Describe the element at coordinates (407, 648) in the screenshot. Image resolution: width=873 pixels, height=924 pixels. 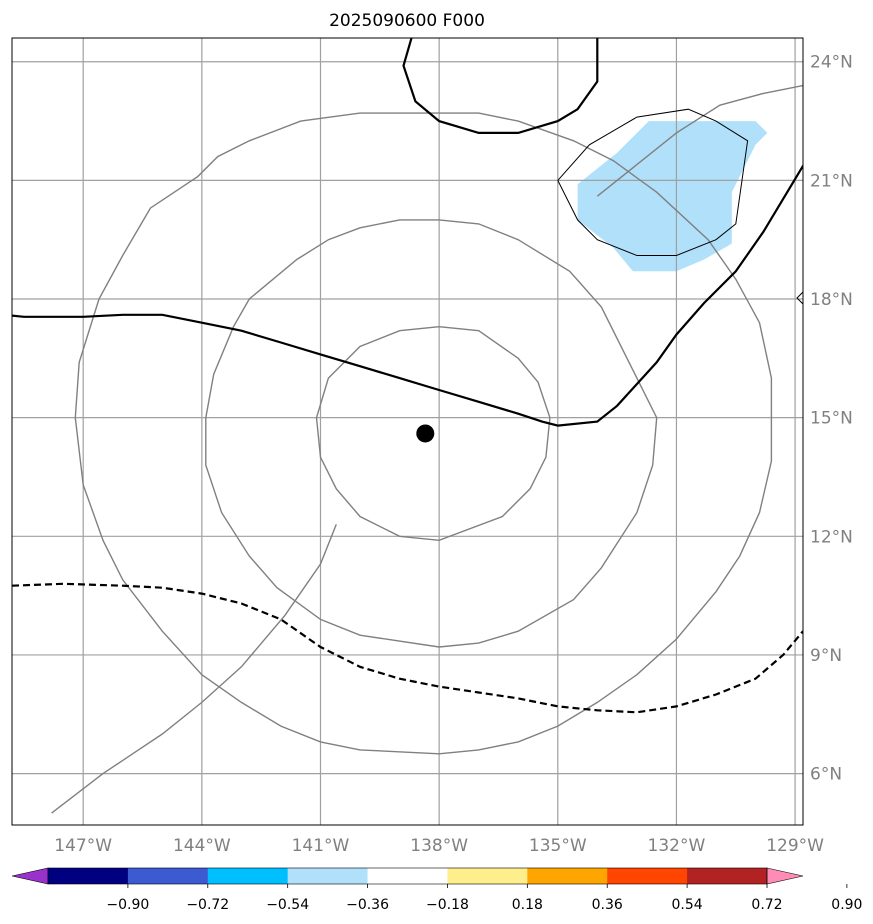
I see `dashed-contour-south` at that location.